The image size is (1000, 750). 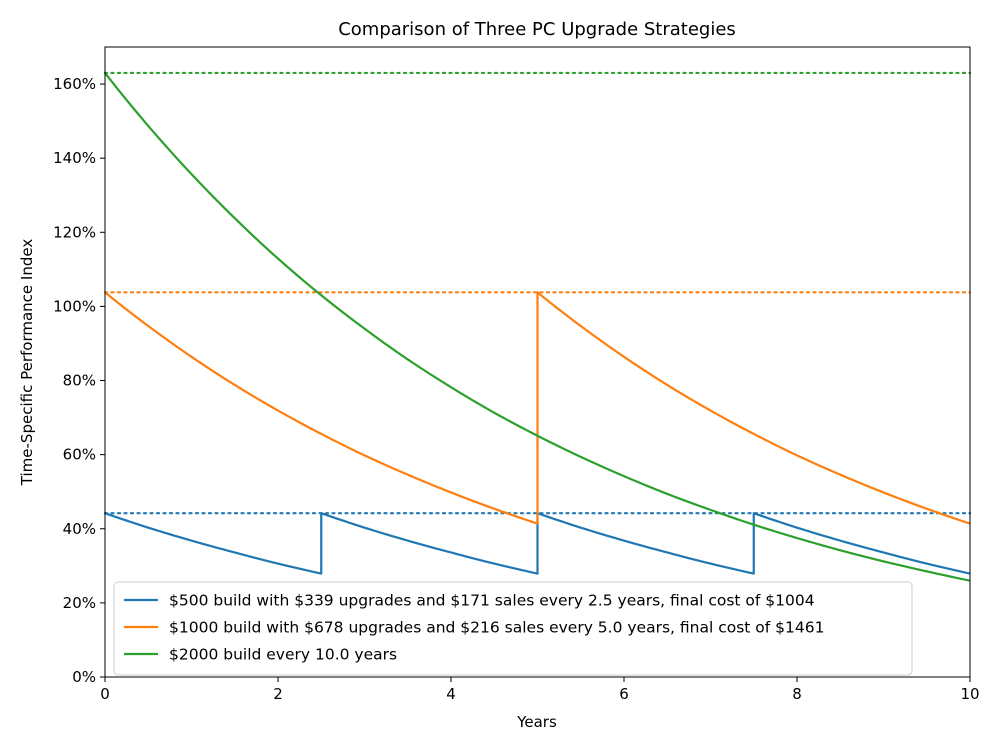 What do you see at coordinates (451, 694) in the screenshot?
I see `x-tick-label: 4` at bounding box center [451, 694].